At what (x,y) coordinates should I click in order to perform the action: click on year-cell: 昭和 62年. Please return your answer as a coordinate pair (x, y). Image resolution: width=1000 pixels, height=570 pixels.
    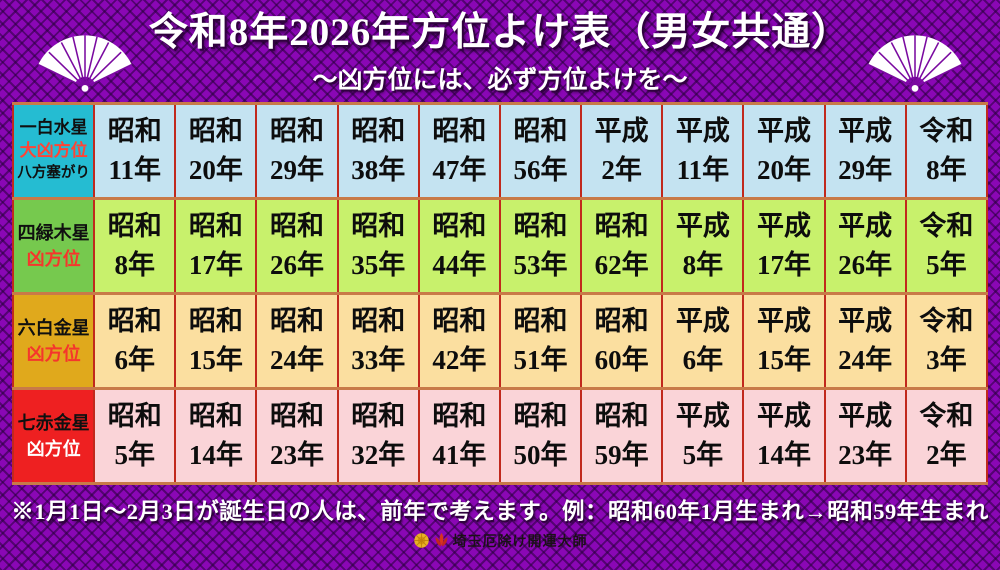
    Looking at the image, I should click on (622, 245).